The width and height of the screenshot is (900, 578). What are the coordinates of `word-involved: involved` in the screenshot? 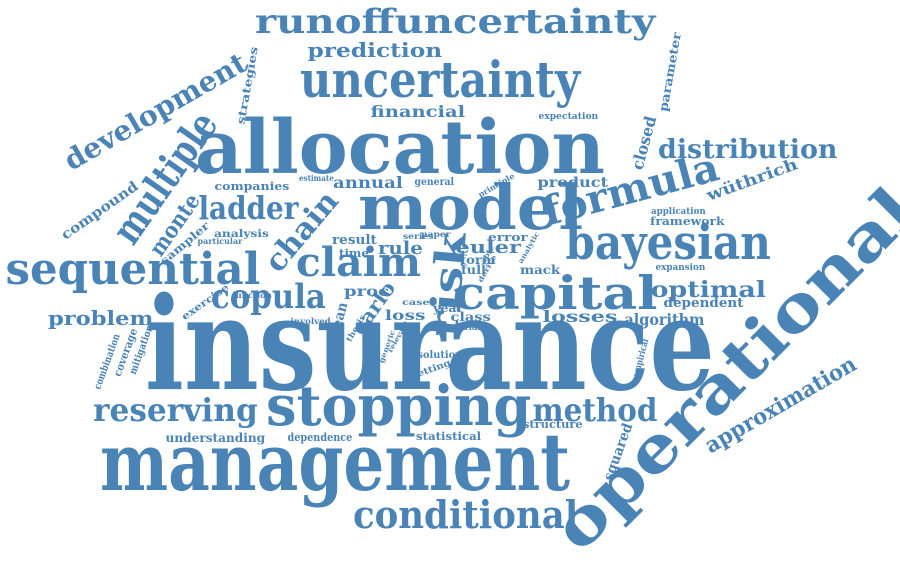 It's located at (310, 321).